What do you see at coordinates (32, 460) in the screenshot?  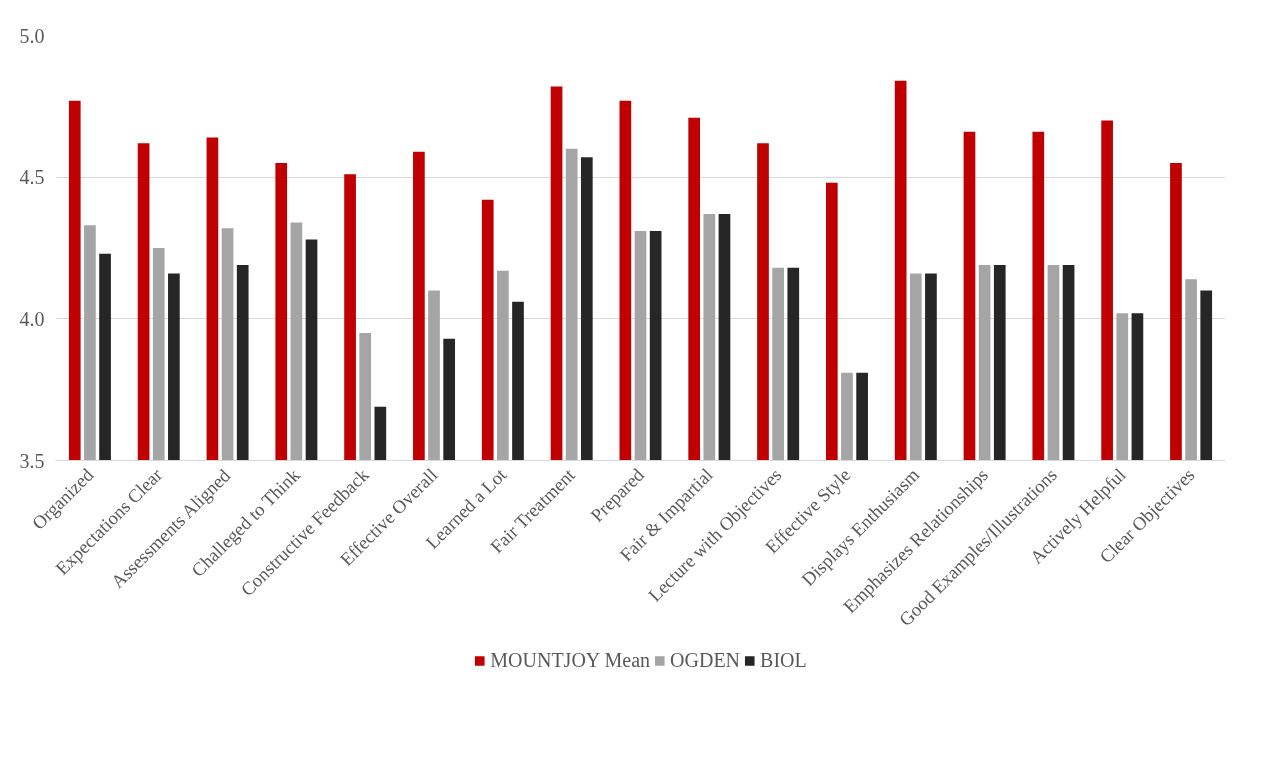 I see `y-tick-label: 3.5` at bounding box center [32, 460].